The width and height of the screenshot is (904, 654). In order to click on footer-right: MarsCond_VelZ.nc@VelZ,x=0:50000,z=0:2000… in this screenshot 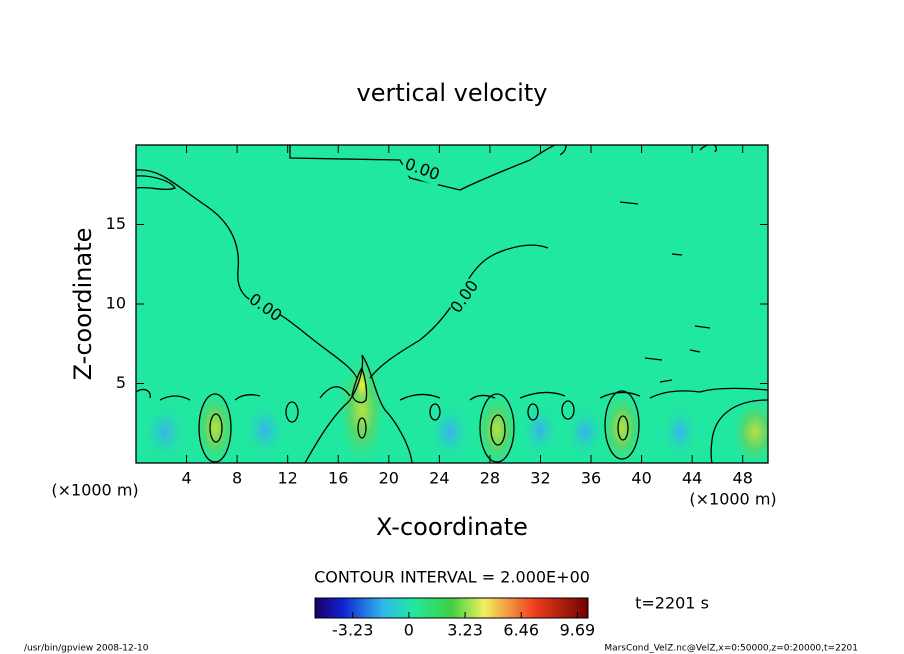, I will do `click(731, 649)`.